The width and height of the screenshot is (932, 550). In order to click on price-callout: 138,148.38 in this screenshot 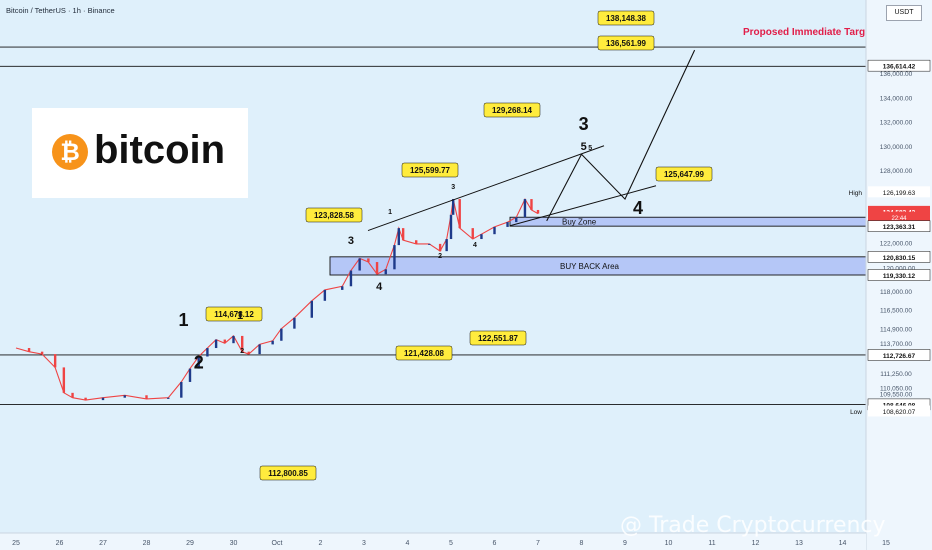, I will do `click(626, 18)`.